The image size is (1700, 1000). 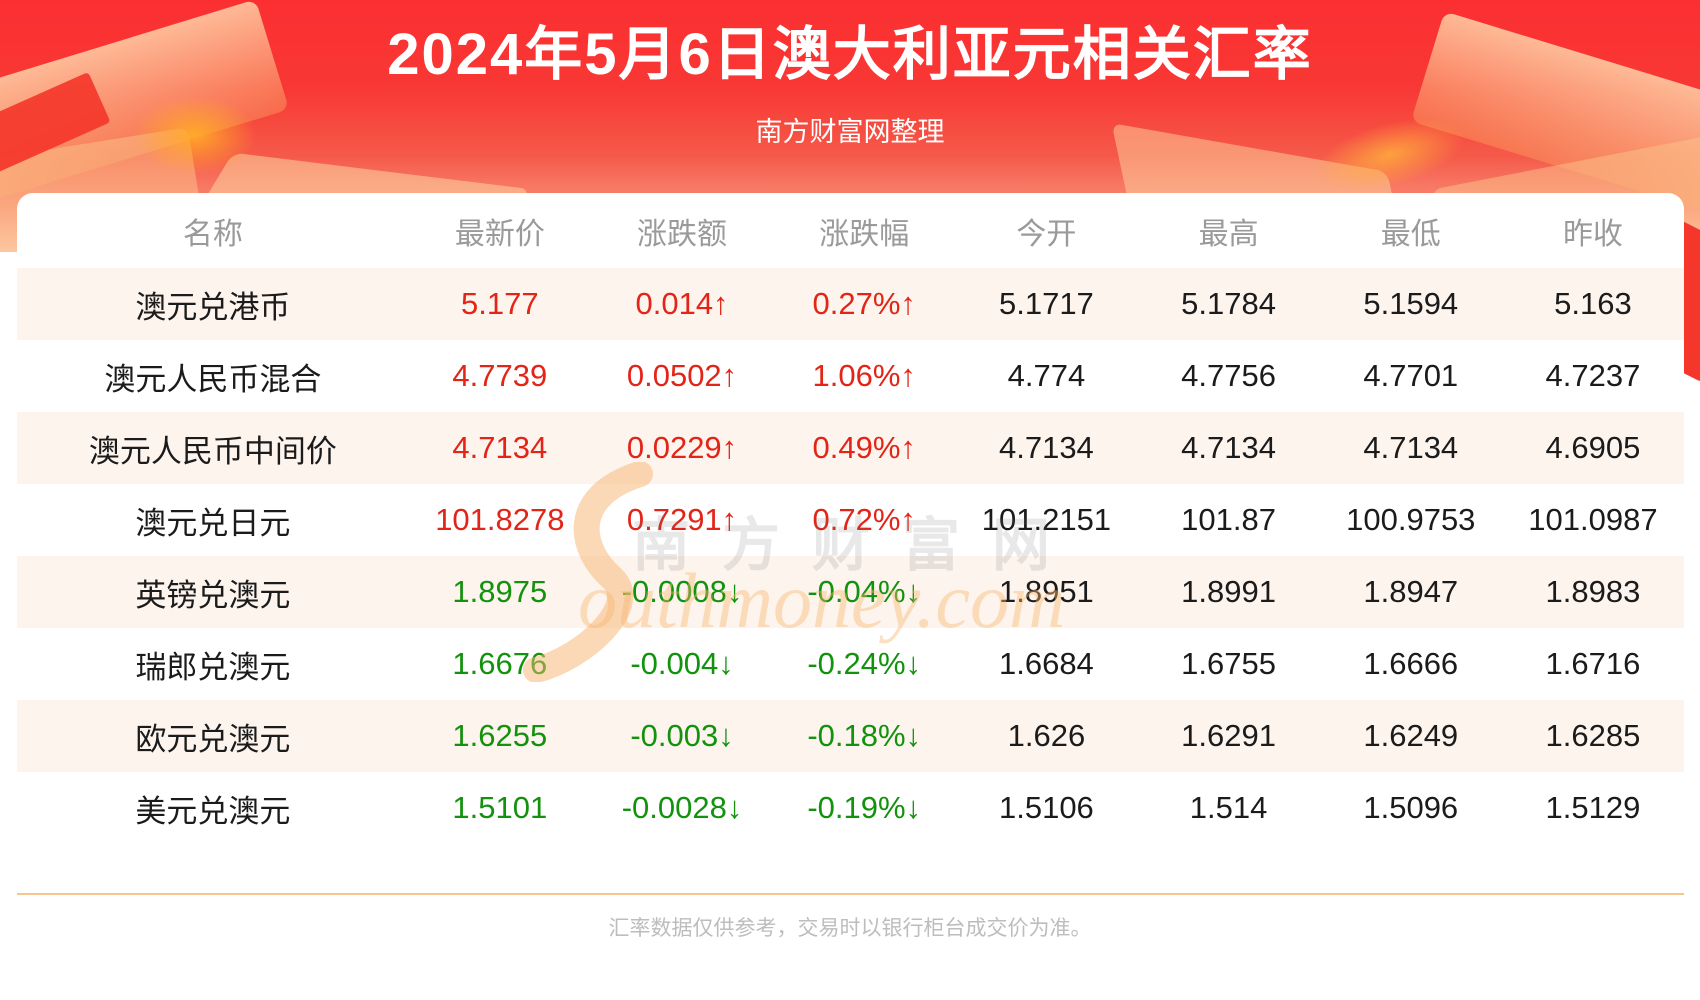 What do you see at coordinates (213, 379) in the screenshot?
I see `cell-pair-name: 澳元人民币混合` at bounding box center [213, 379].